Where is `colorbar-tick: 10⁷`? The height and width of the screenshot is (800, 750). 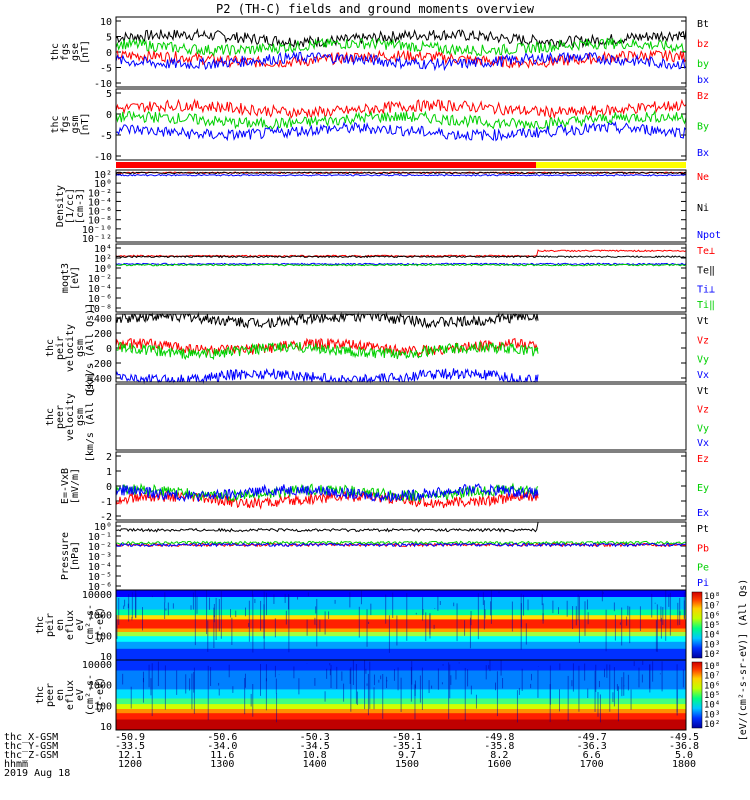 colorbar-tick: 10⁷ is located at coordinates (712, 607).